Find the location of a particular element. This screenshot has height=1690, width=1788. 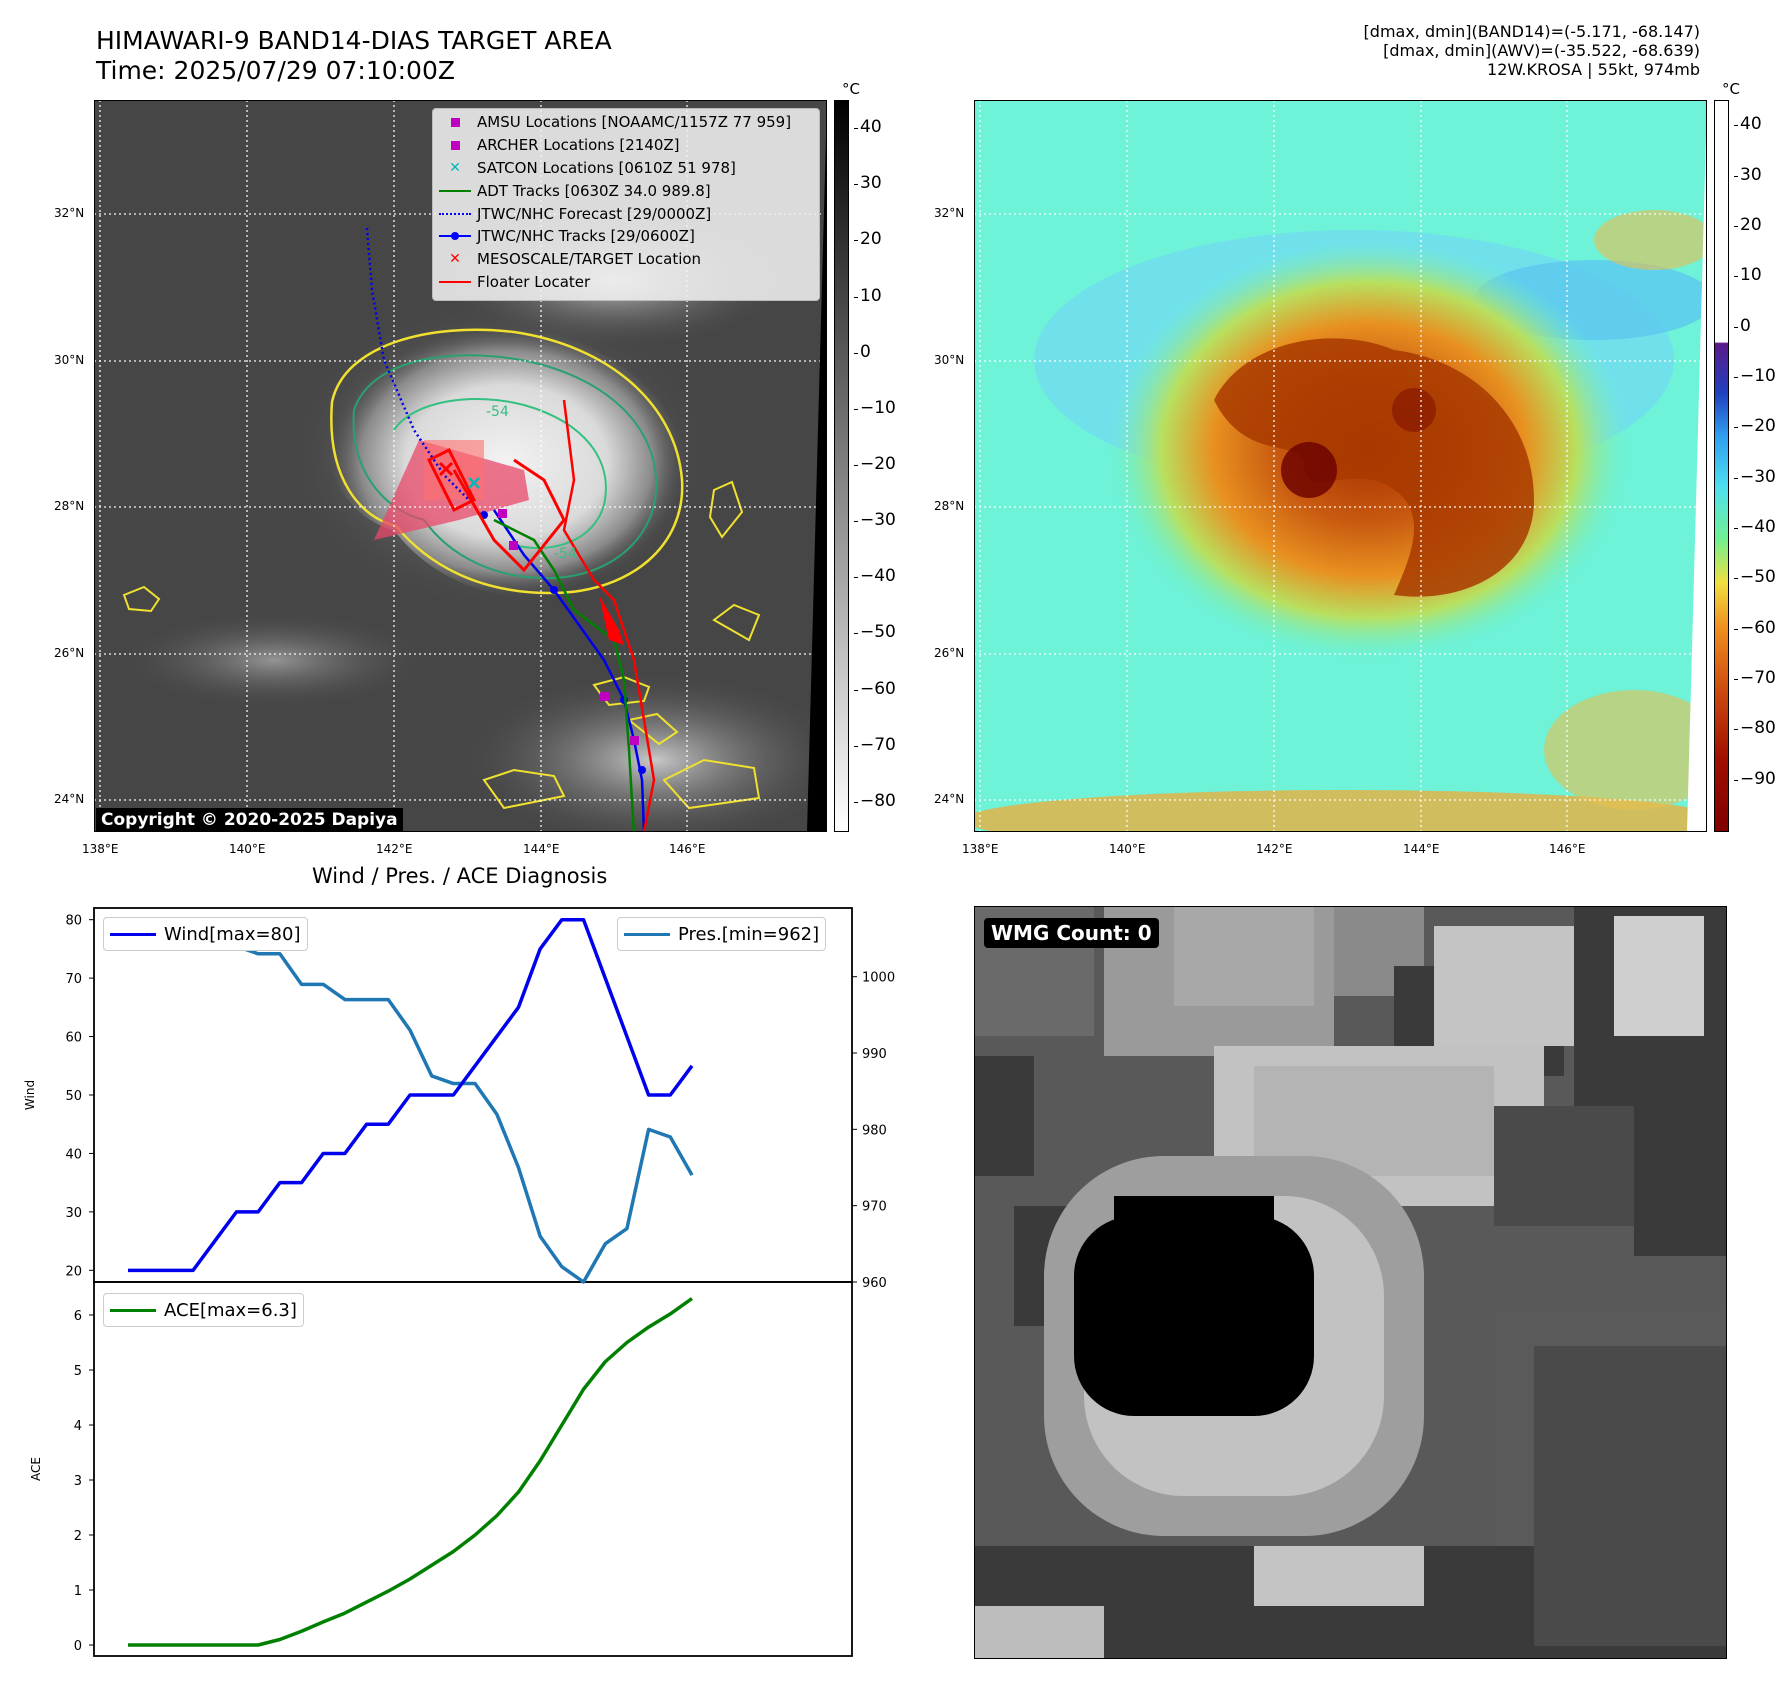

lat-label: 30°N is located at coordinates (69, 360).